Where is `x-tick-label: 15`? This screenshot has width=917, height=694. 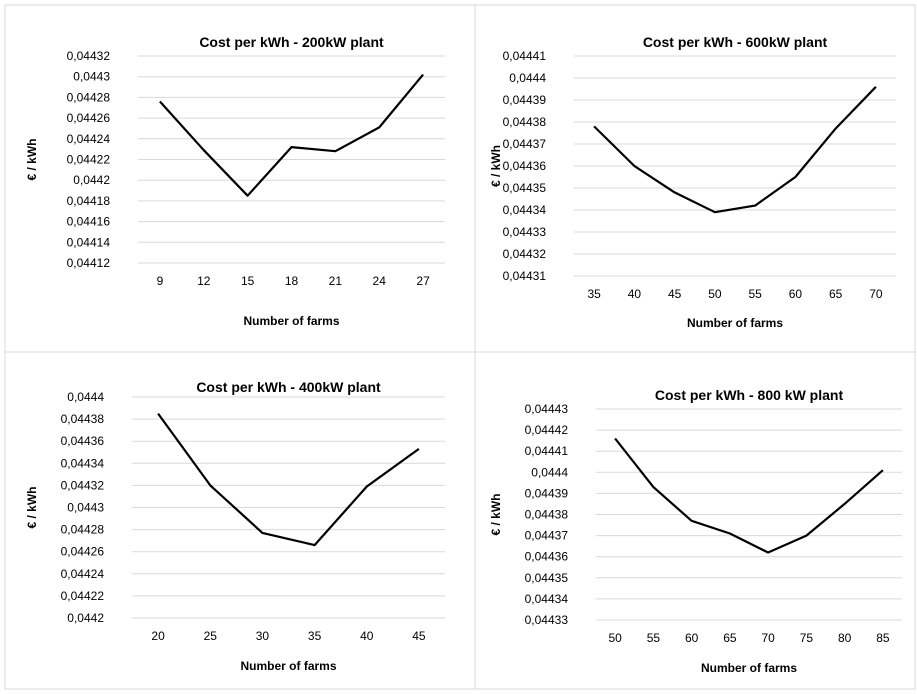
x-tick-label: 15 is located at coordinates (248, 281).